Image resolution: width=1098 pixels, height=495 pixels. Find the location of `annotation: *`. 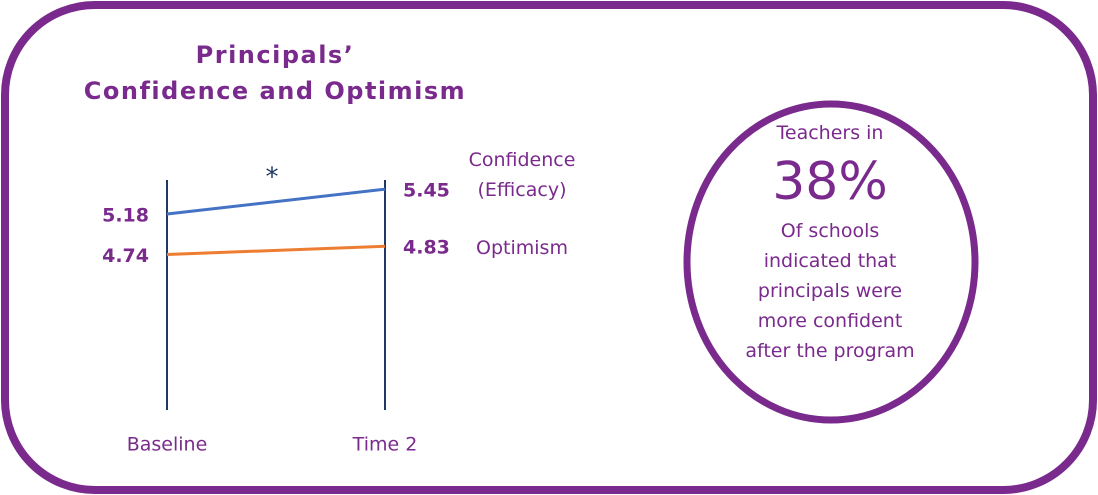

annotation: * is located at coordinates (272, 178).